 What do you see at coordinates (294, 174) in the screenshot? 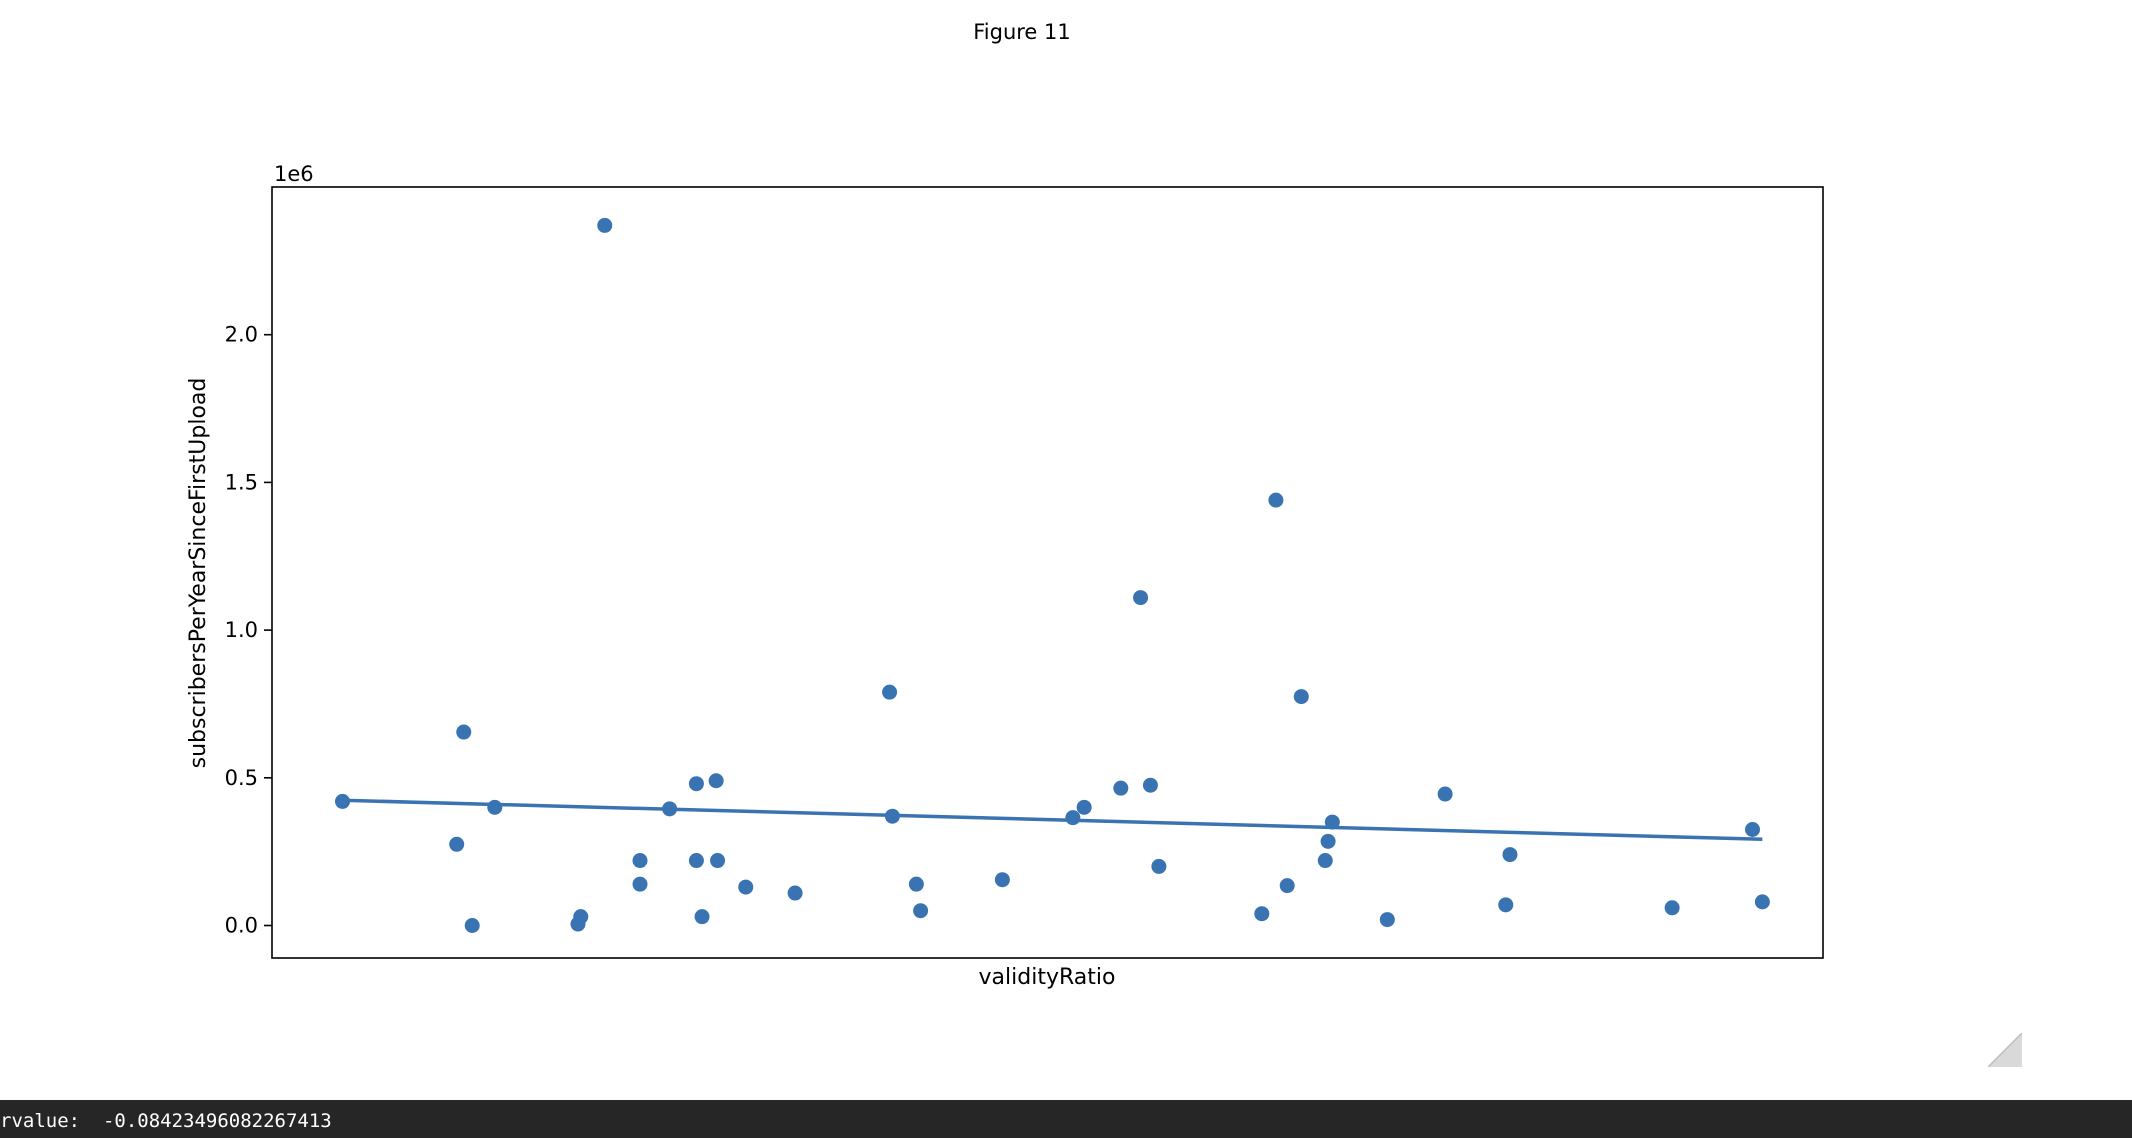
I see `y-offset-label: 1e6` at bounding box center [294, 174].